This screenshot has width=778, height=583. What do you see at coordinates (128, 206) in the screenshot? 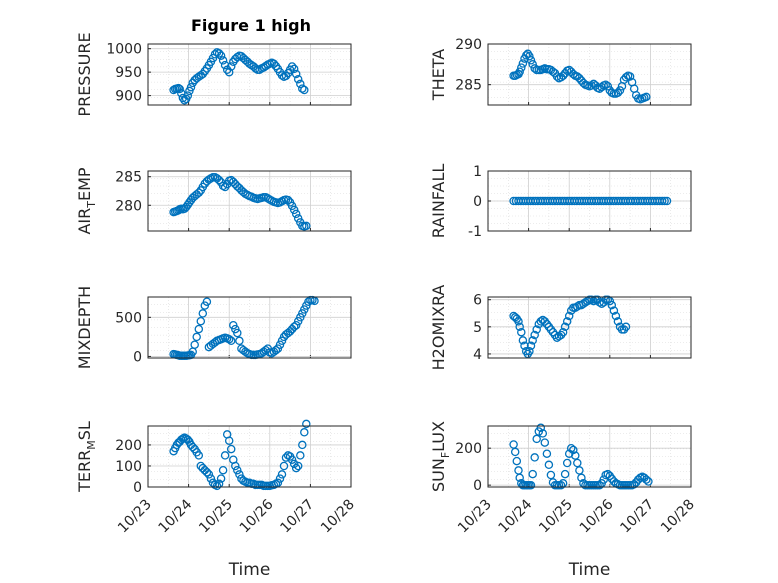
I see `y-tick-label: 280` at bounding box center [128, 206].